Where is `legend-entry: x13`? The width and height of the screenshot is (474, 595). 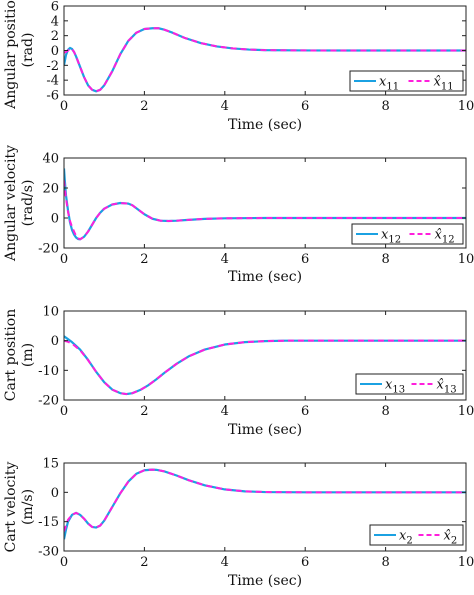
legend-entry: x13 is located at coordinates (395, 387).